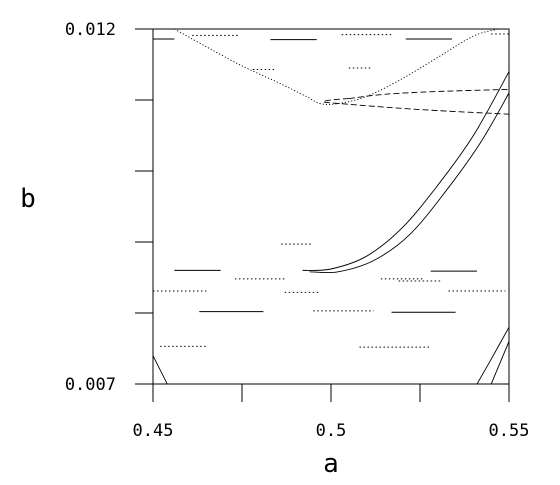  I want to click on y-axis-label: b, so click(28, 199).